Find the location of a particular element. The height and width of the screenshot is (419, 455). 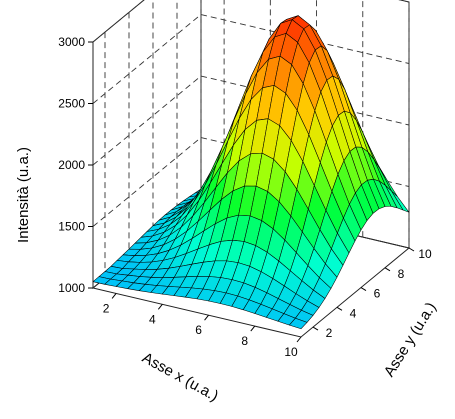

x-tick-label: 4 is located at coordinates (152, 319).